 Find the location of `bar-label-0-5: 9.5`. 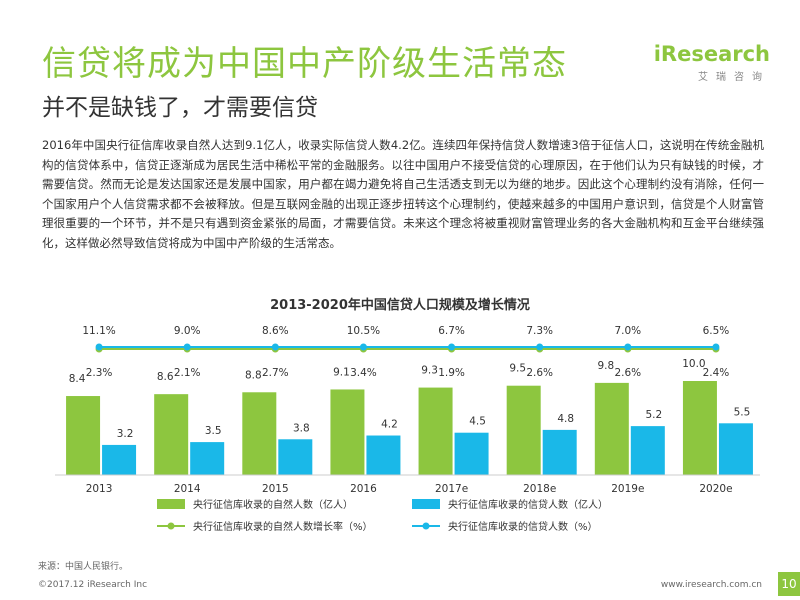

bar-label-0-5: 9.5 is located at coordinates (517, 369).